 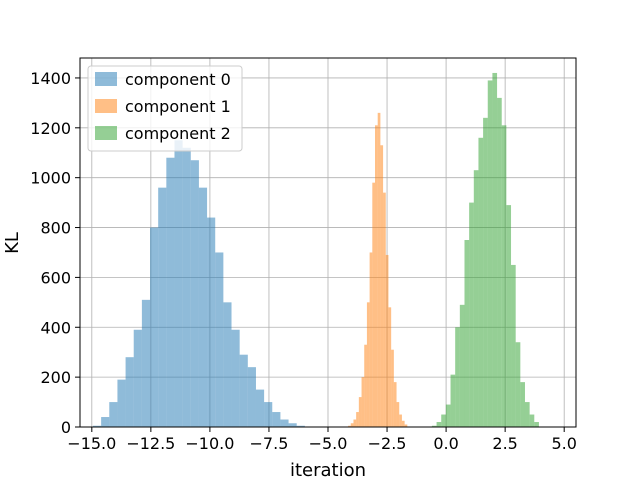 What do you see at coordinates (504, 443) in the screenshot?
I see `x-tick-label: 2.5` at bounding box center [504, 443].